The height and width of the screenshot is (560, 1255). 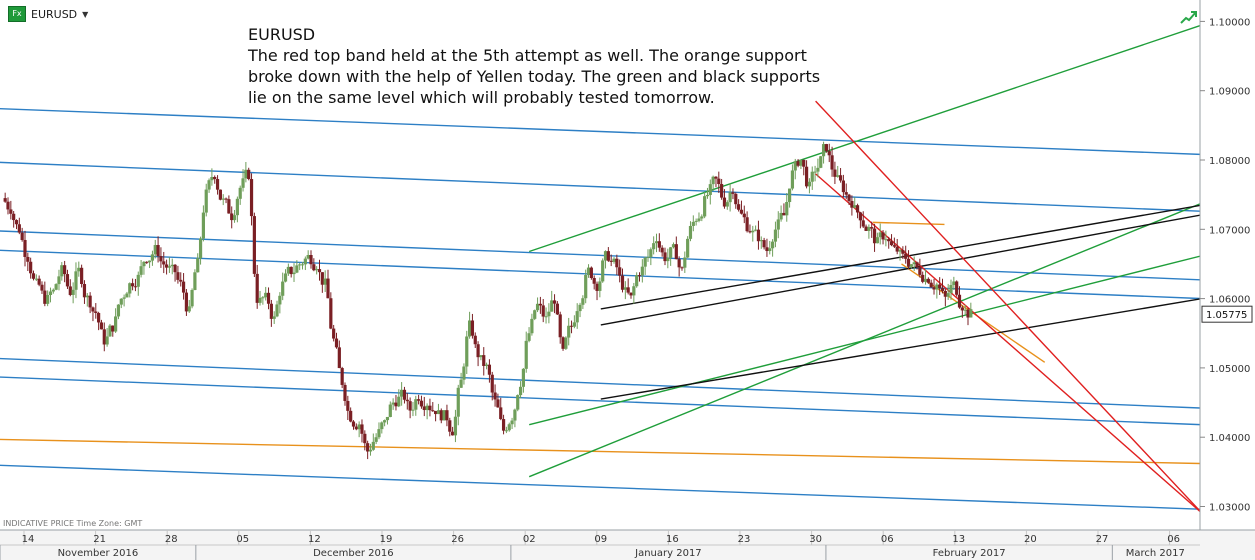 What do you see at coordinates (171, 539) in the screenshot?
I see `x-tick-label: 28` at bounding box center [171, 539].